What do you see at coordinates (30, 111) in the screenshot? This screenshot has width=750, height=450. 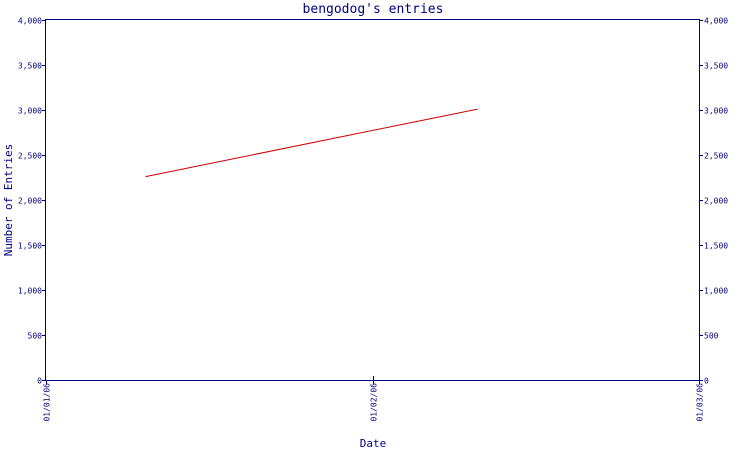 I see `y-tick-label-left: 3,000` at bounding box center [30, 111].